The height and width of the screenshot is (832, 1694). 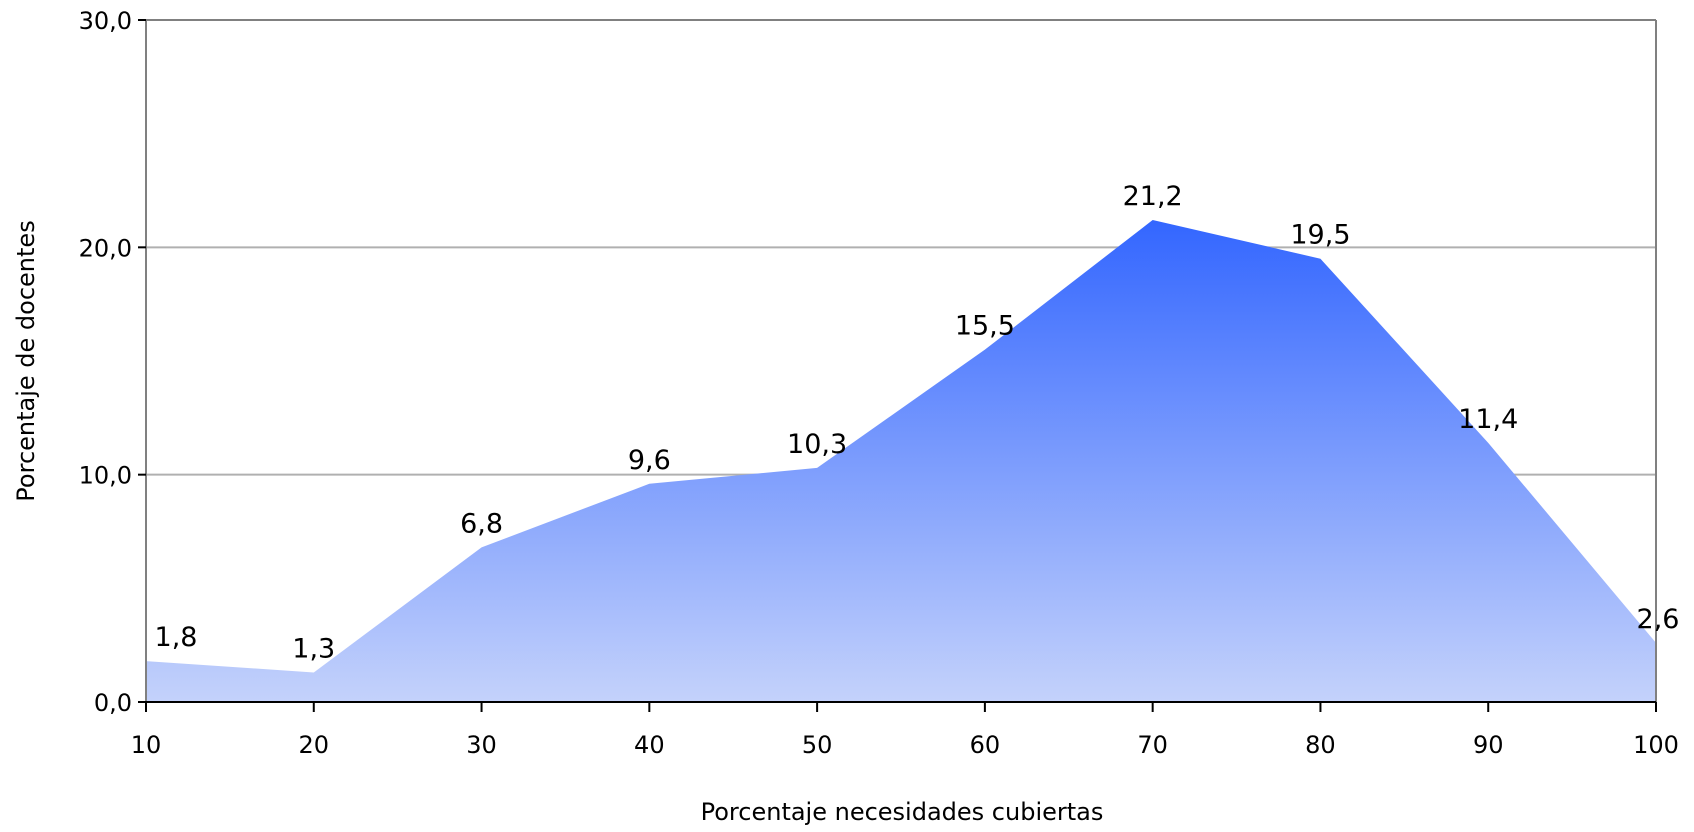 I want to click on y-tick-label-1: 10,0, so click(x=105, y=476).